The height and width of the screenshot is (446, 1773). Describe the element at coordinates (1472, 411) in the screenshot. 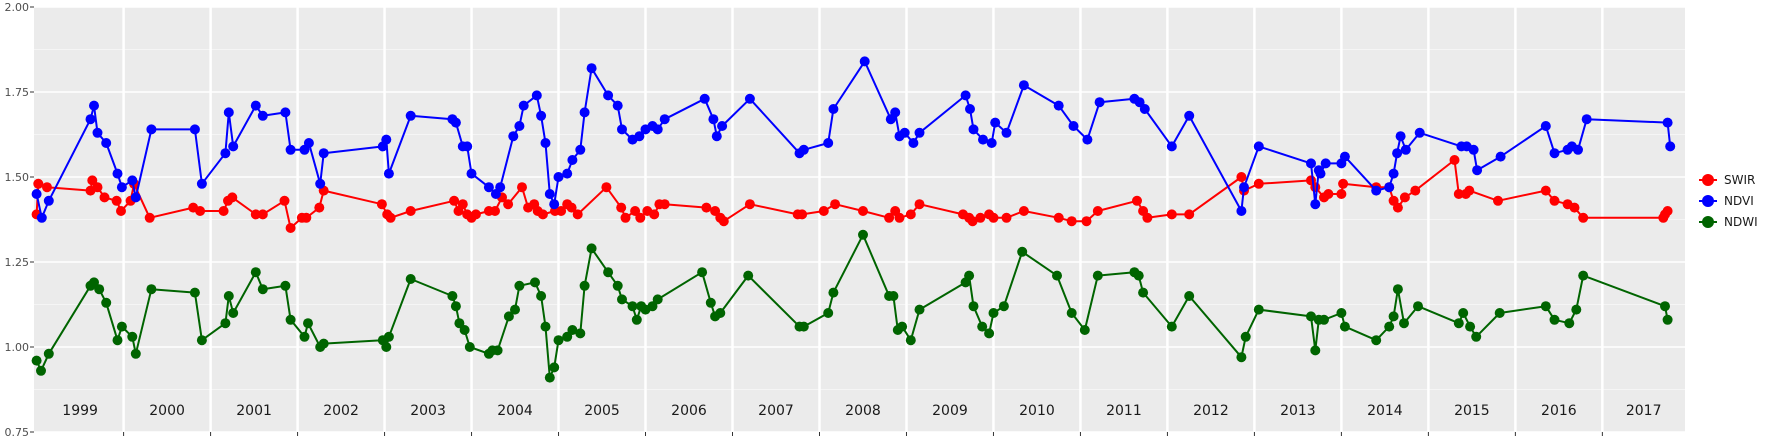

I see `year-label: 2015` at that location.